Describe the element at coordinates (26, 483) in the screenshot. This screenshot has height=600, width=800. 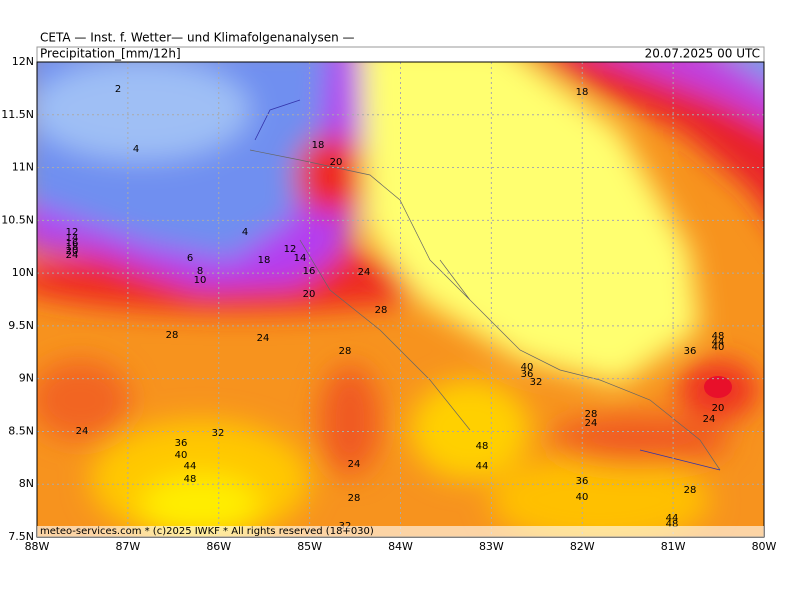
I see `y-axis-label: 8N` at that location.